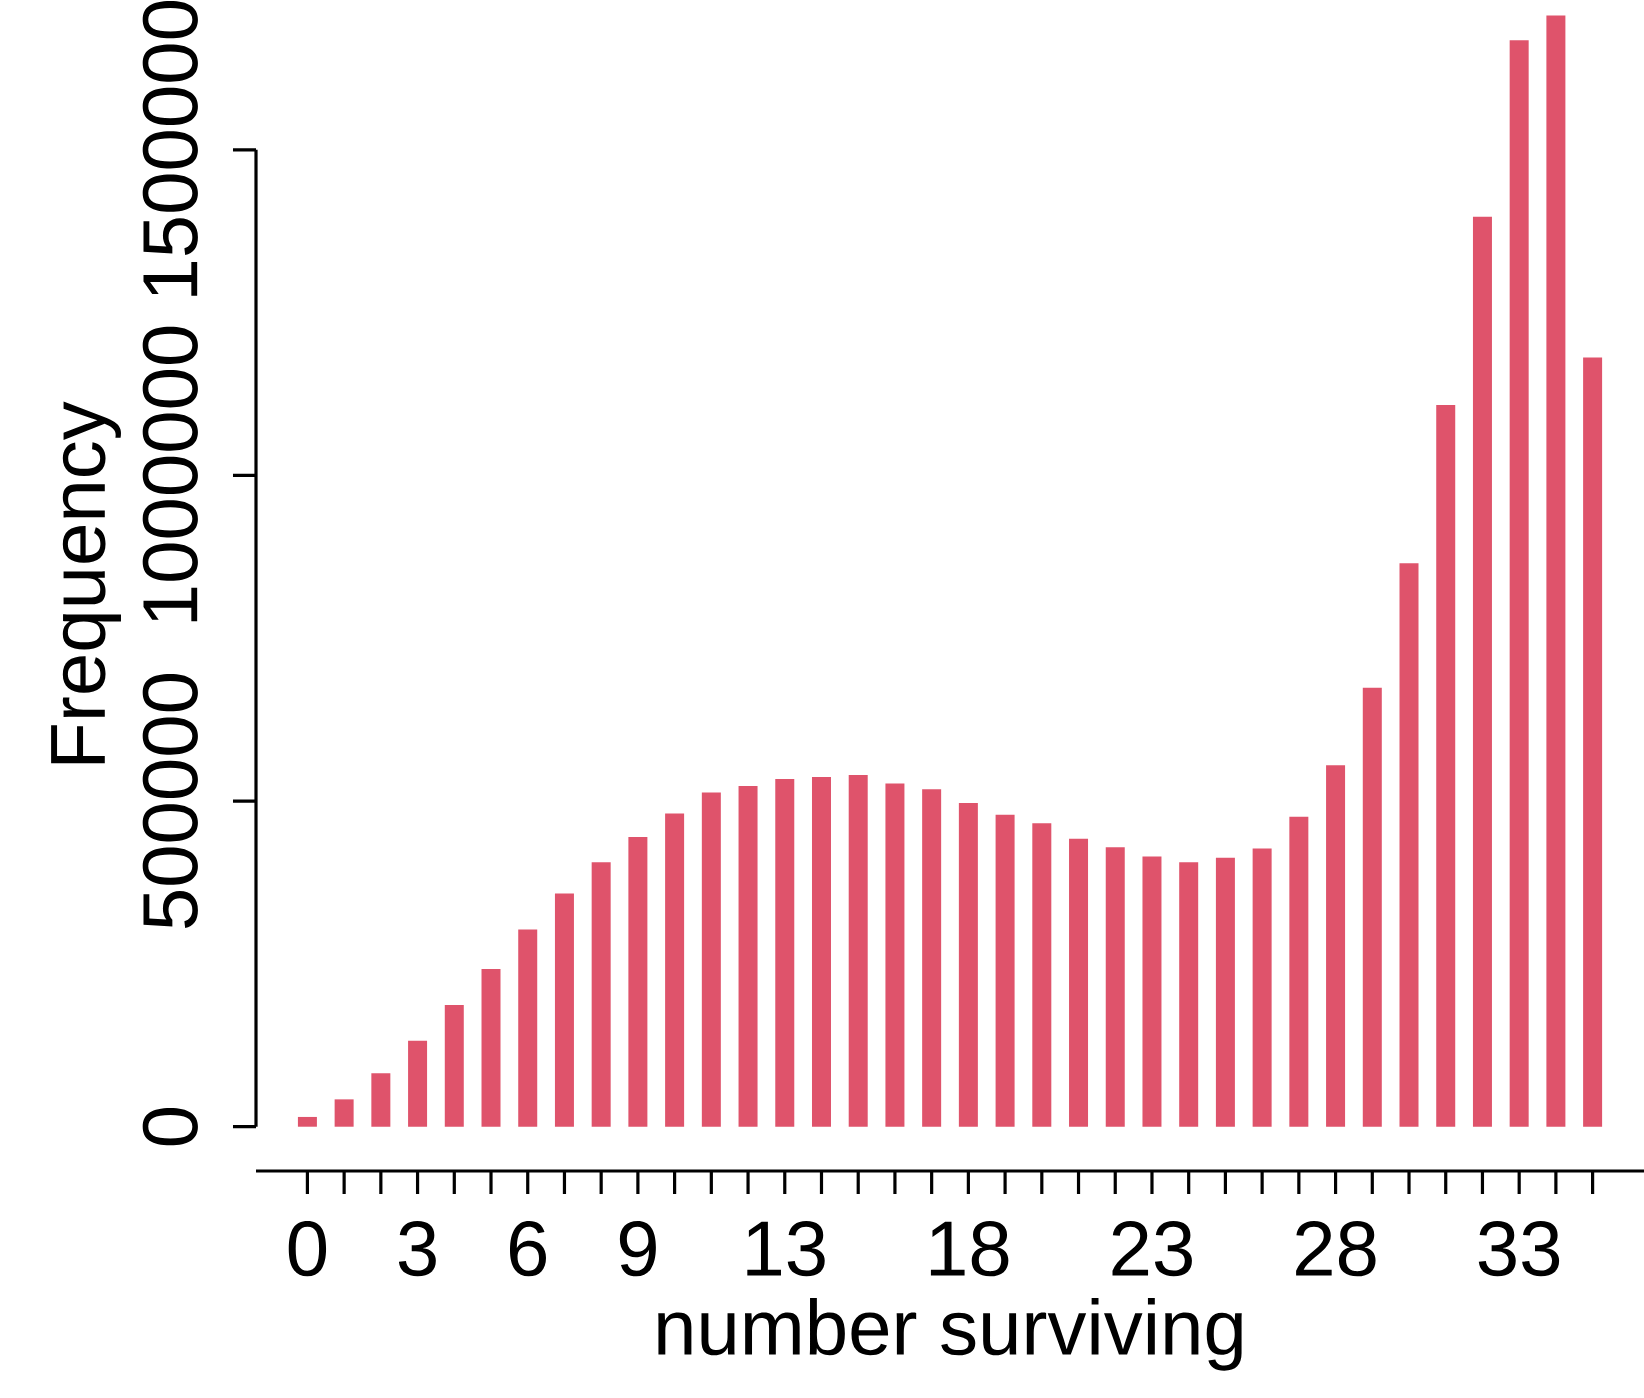 The image size is (1644, 1398). I want to click on y-tick-label: 1000000, so click(170, 474).